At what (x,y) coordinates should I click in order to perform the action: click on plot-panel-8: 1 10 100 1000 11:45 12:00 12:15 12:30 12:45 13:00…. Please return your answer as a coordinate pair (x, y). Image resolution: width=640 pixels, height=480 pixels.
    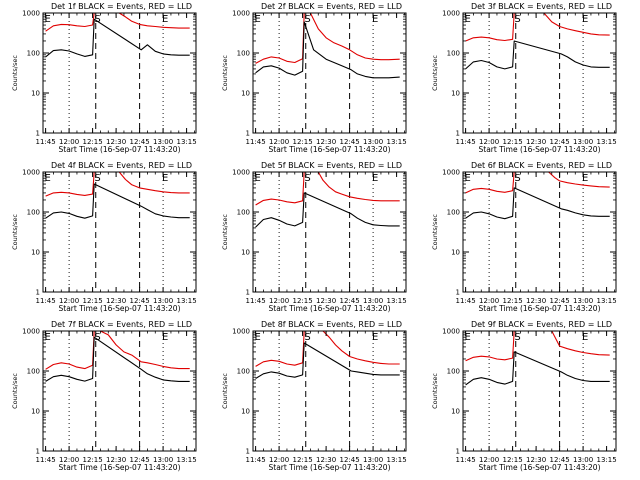
    Looking at the image, I should click on (314, 396).